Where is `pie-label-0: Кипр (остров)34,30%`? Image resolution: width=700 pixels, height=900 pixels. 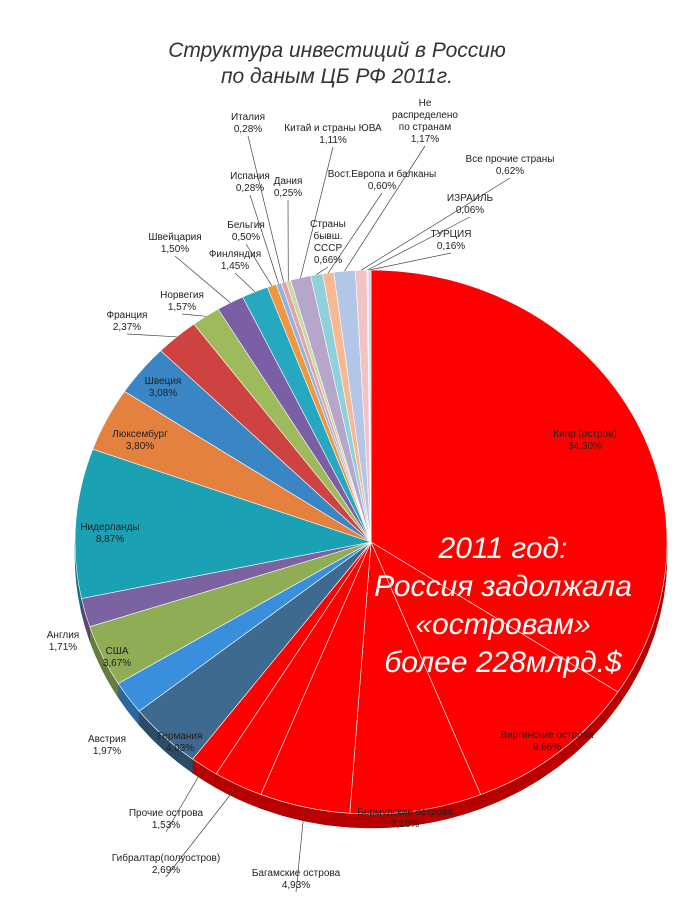
pie-label-0: Кипр (остров)34,30% is located at coordinates (584, 440).